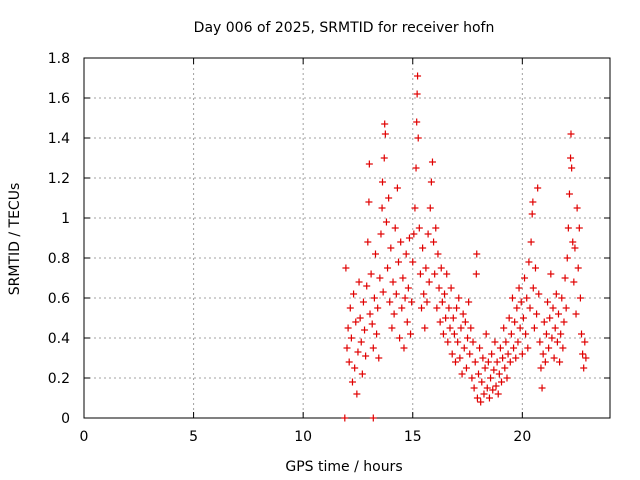 The image size is (640, 480). What do you see at coordinates (303, 437) in the screenshot?
I see `x-tick-label: 10` at bounding box center [303, 437].